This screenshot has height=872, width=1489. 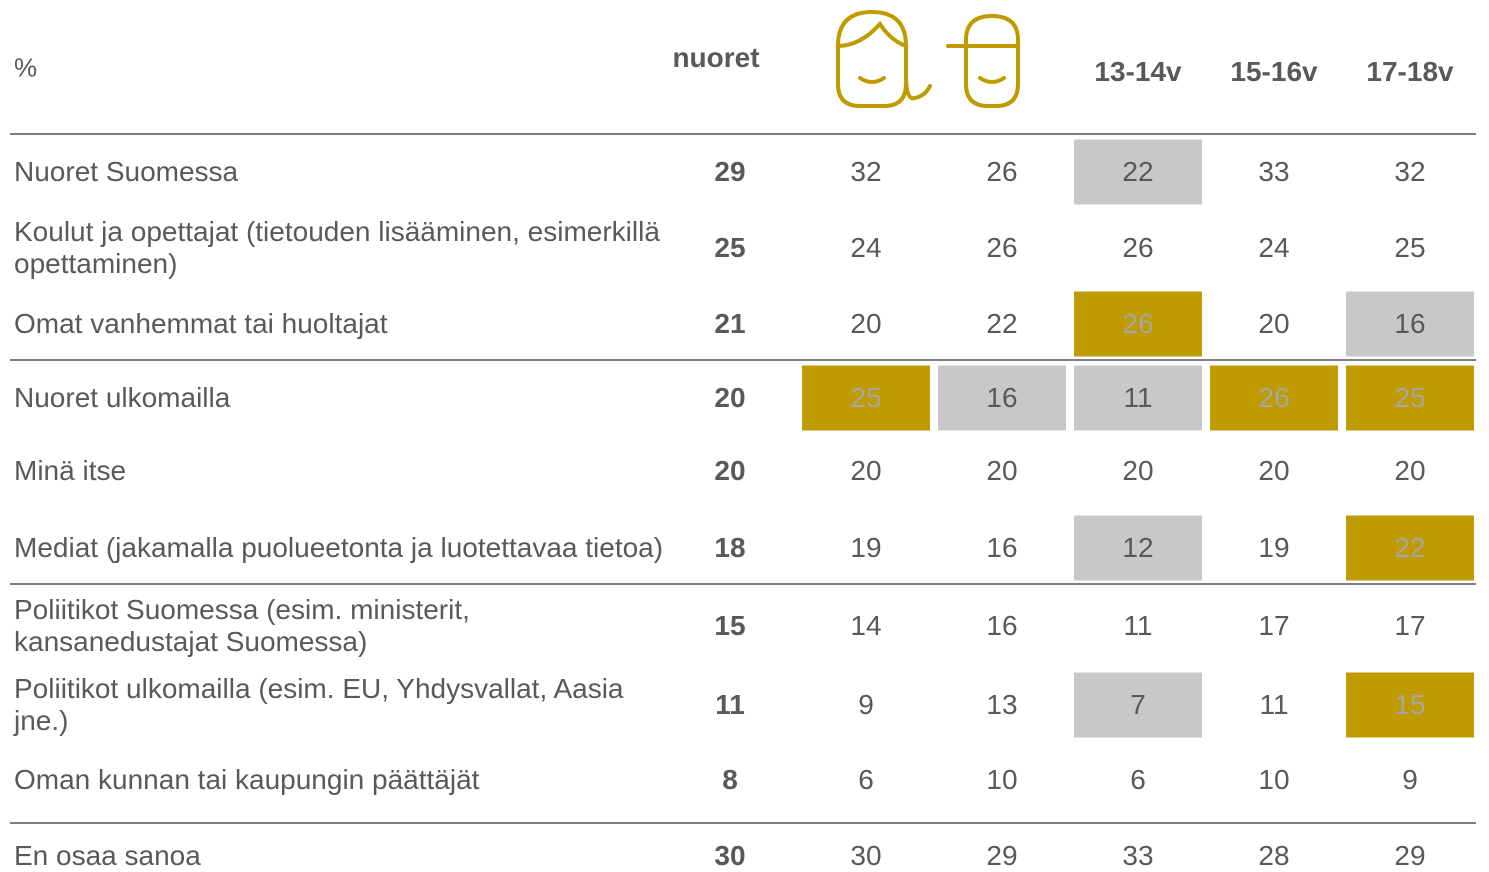 I want to click on value-cell: 28, so click(x=1274, y=855).